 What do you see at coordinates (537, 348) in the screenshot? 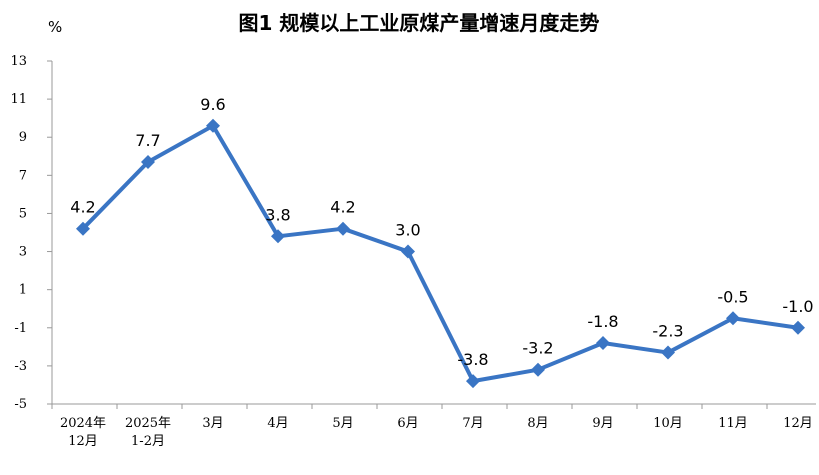
I see `data-label: -3.2` at bounding box center [537, 348].